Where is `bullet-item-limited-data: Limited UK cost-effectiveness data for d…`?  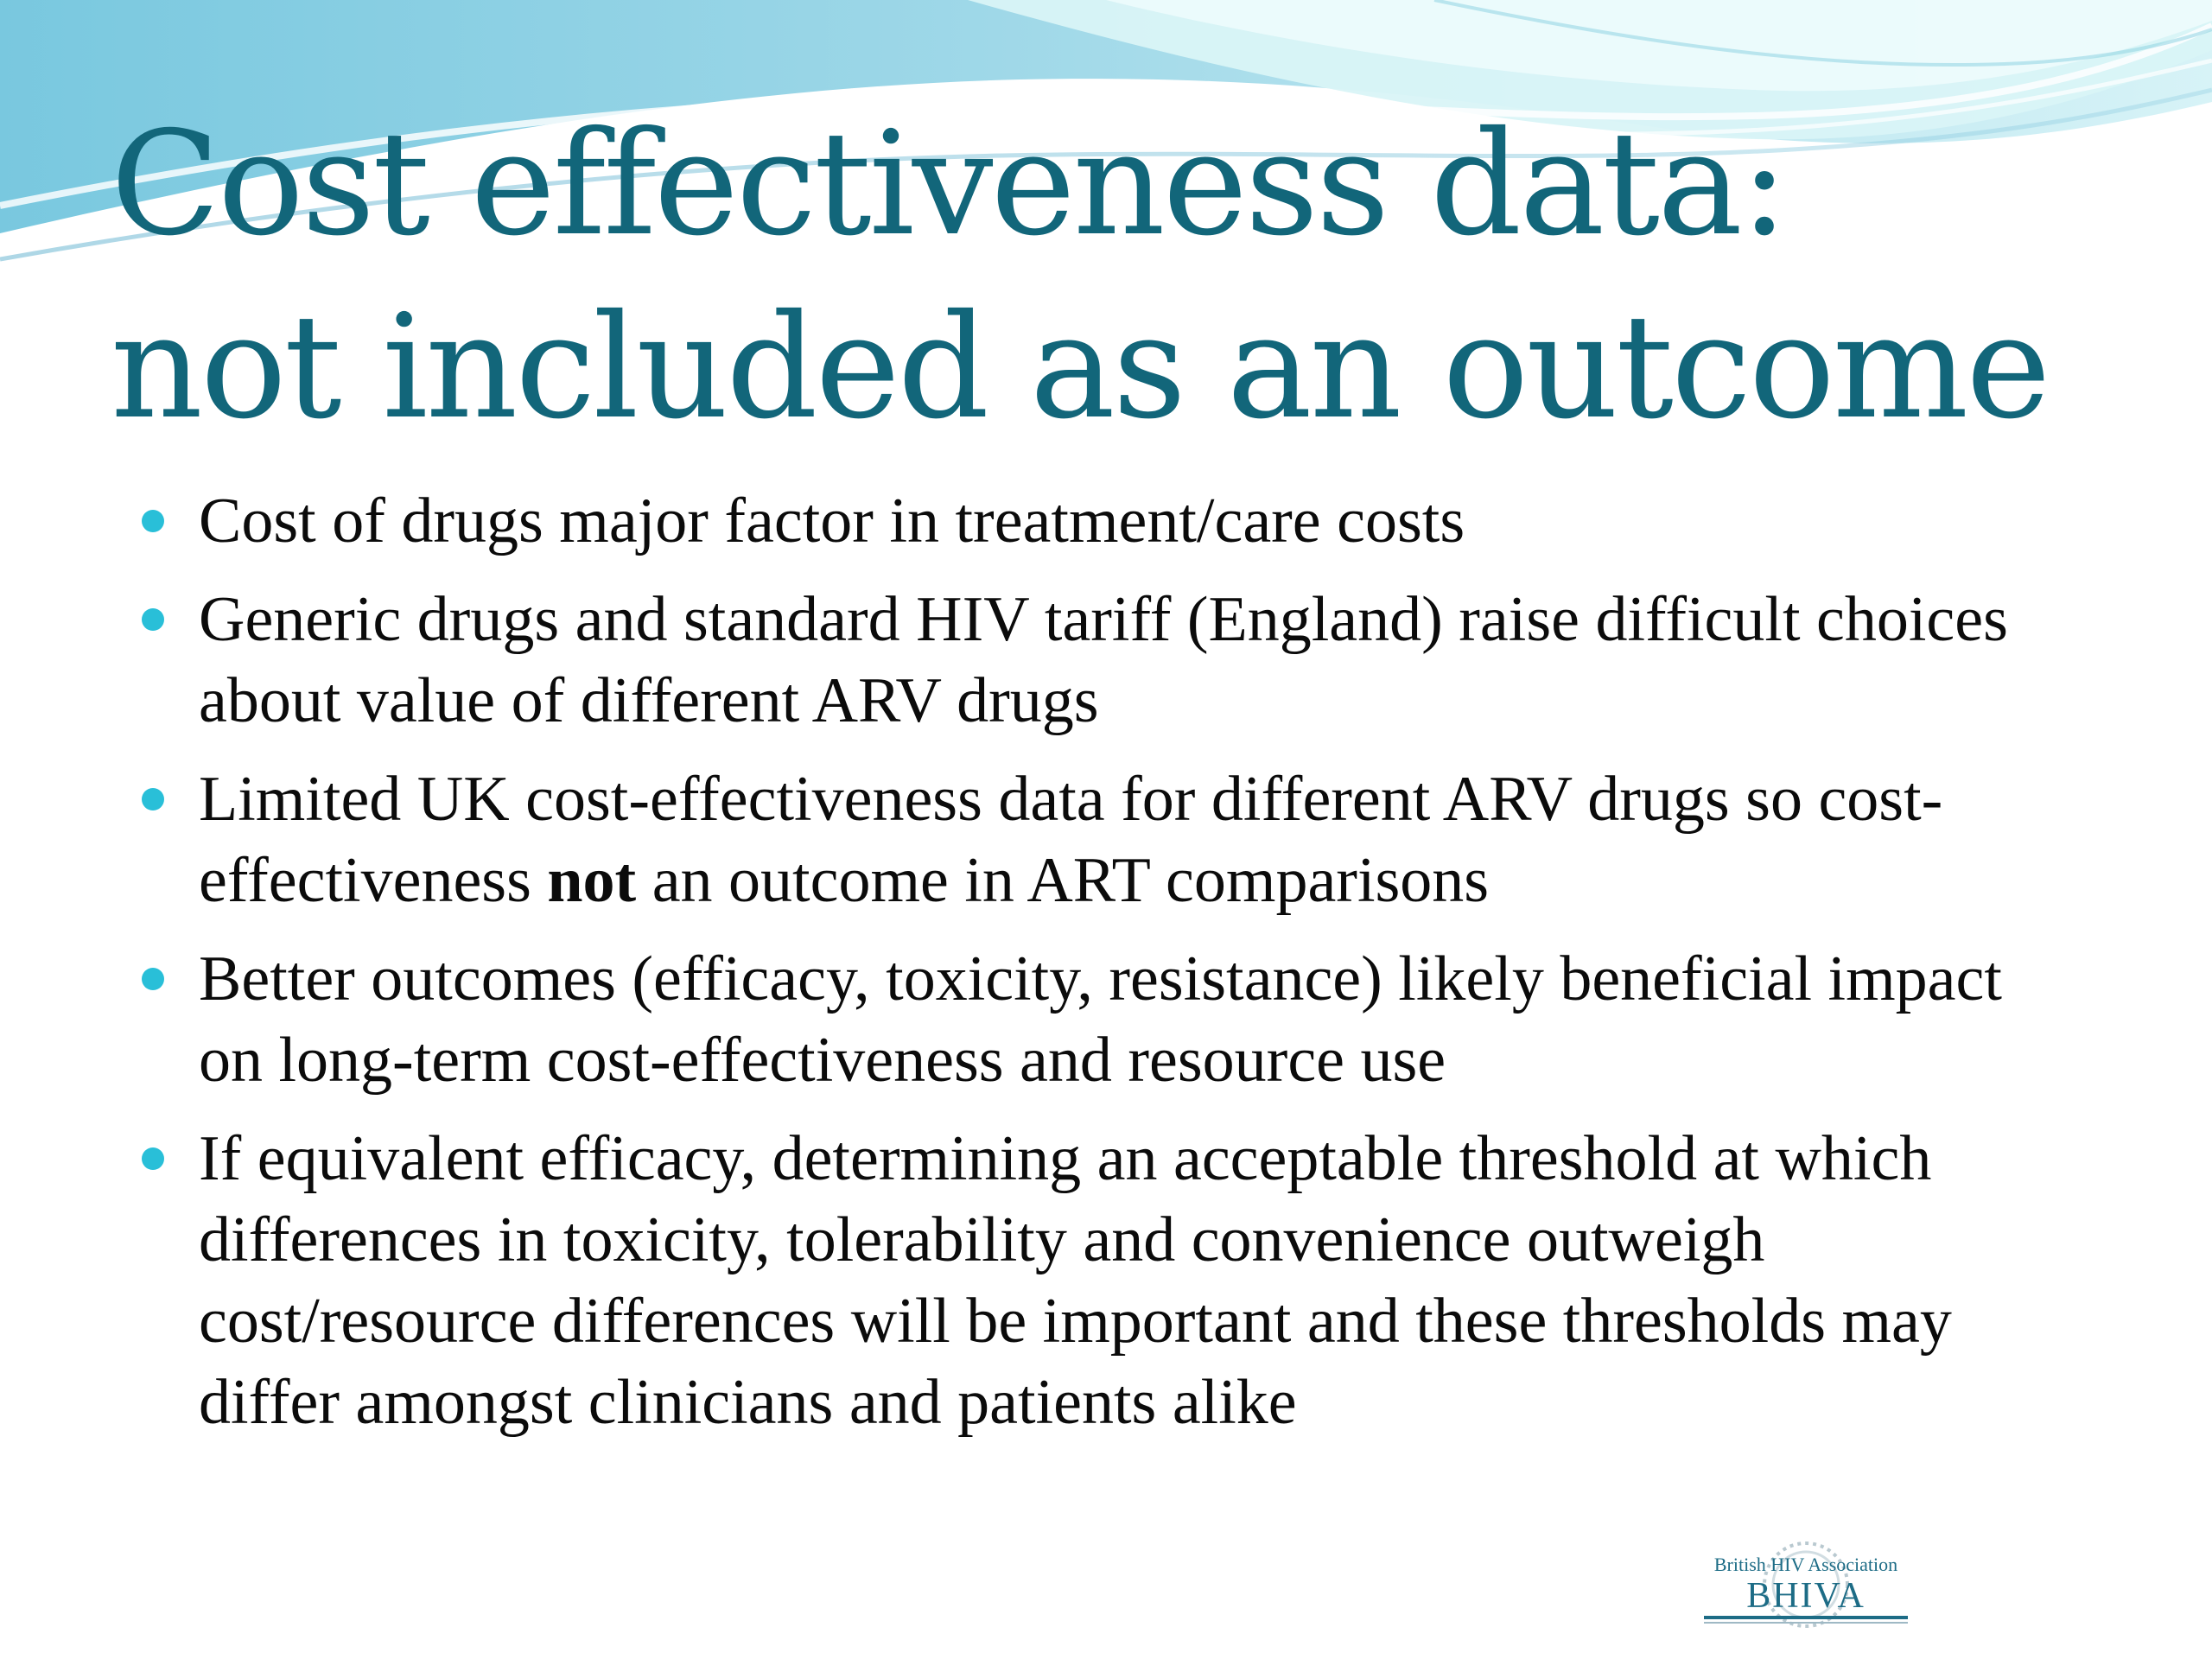 bullet-item-limited-data: Limited UK cost-effectiveness data for d… is located at coordinates (1106, 840).